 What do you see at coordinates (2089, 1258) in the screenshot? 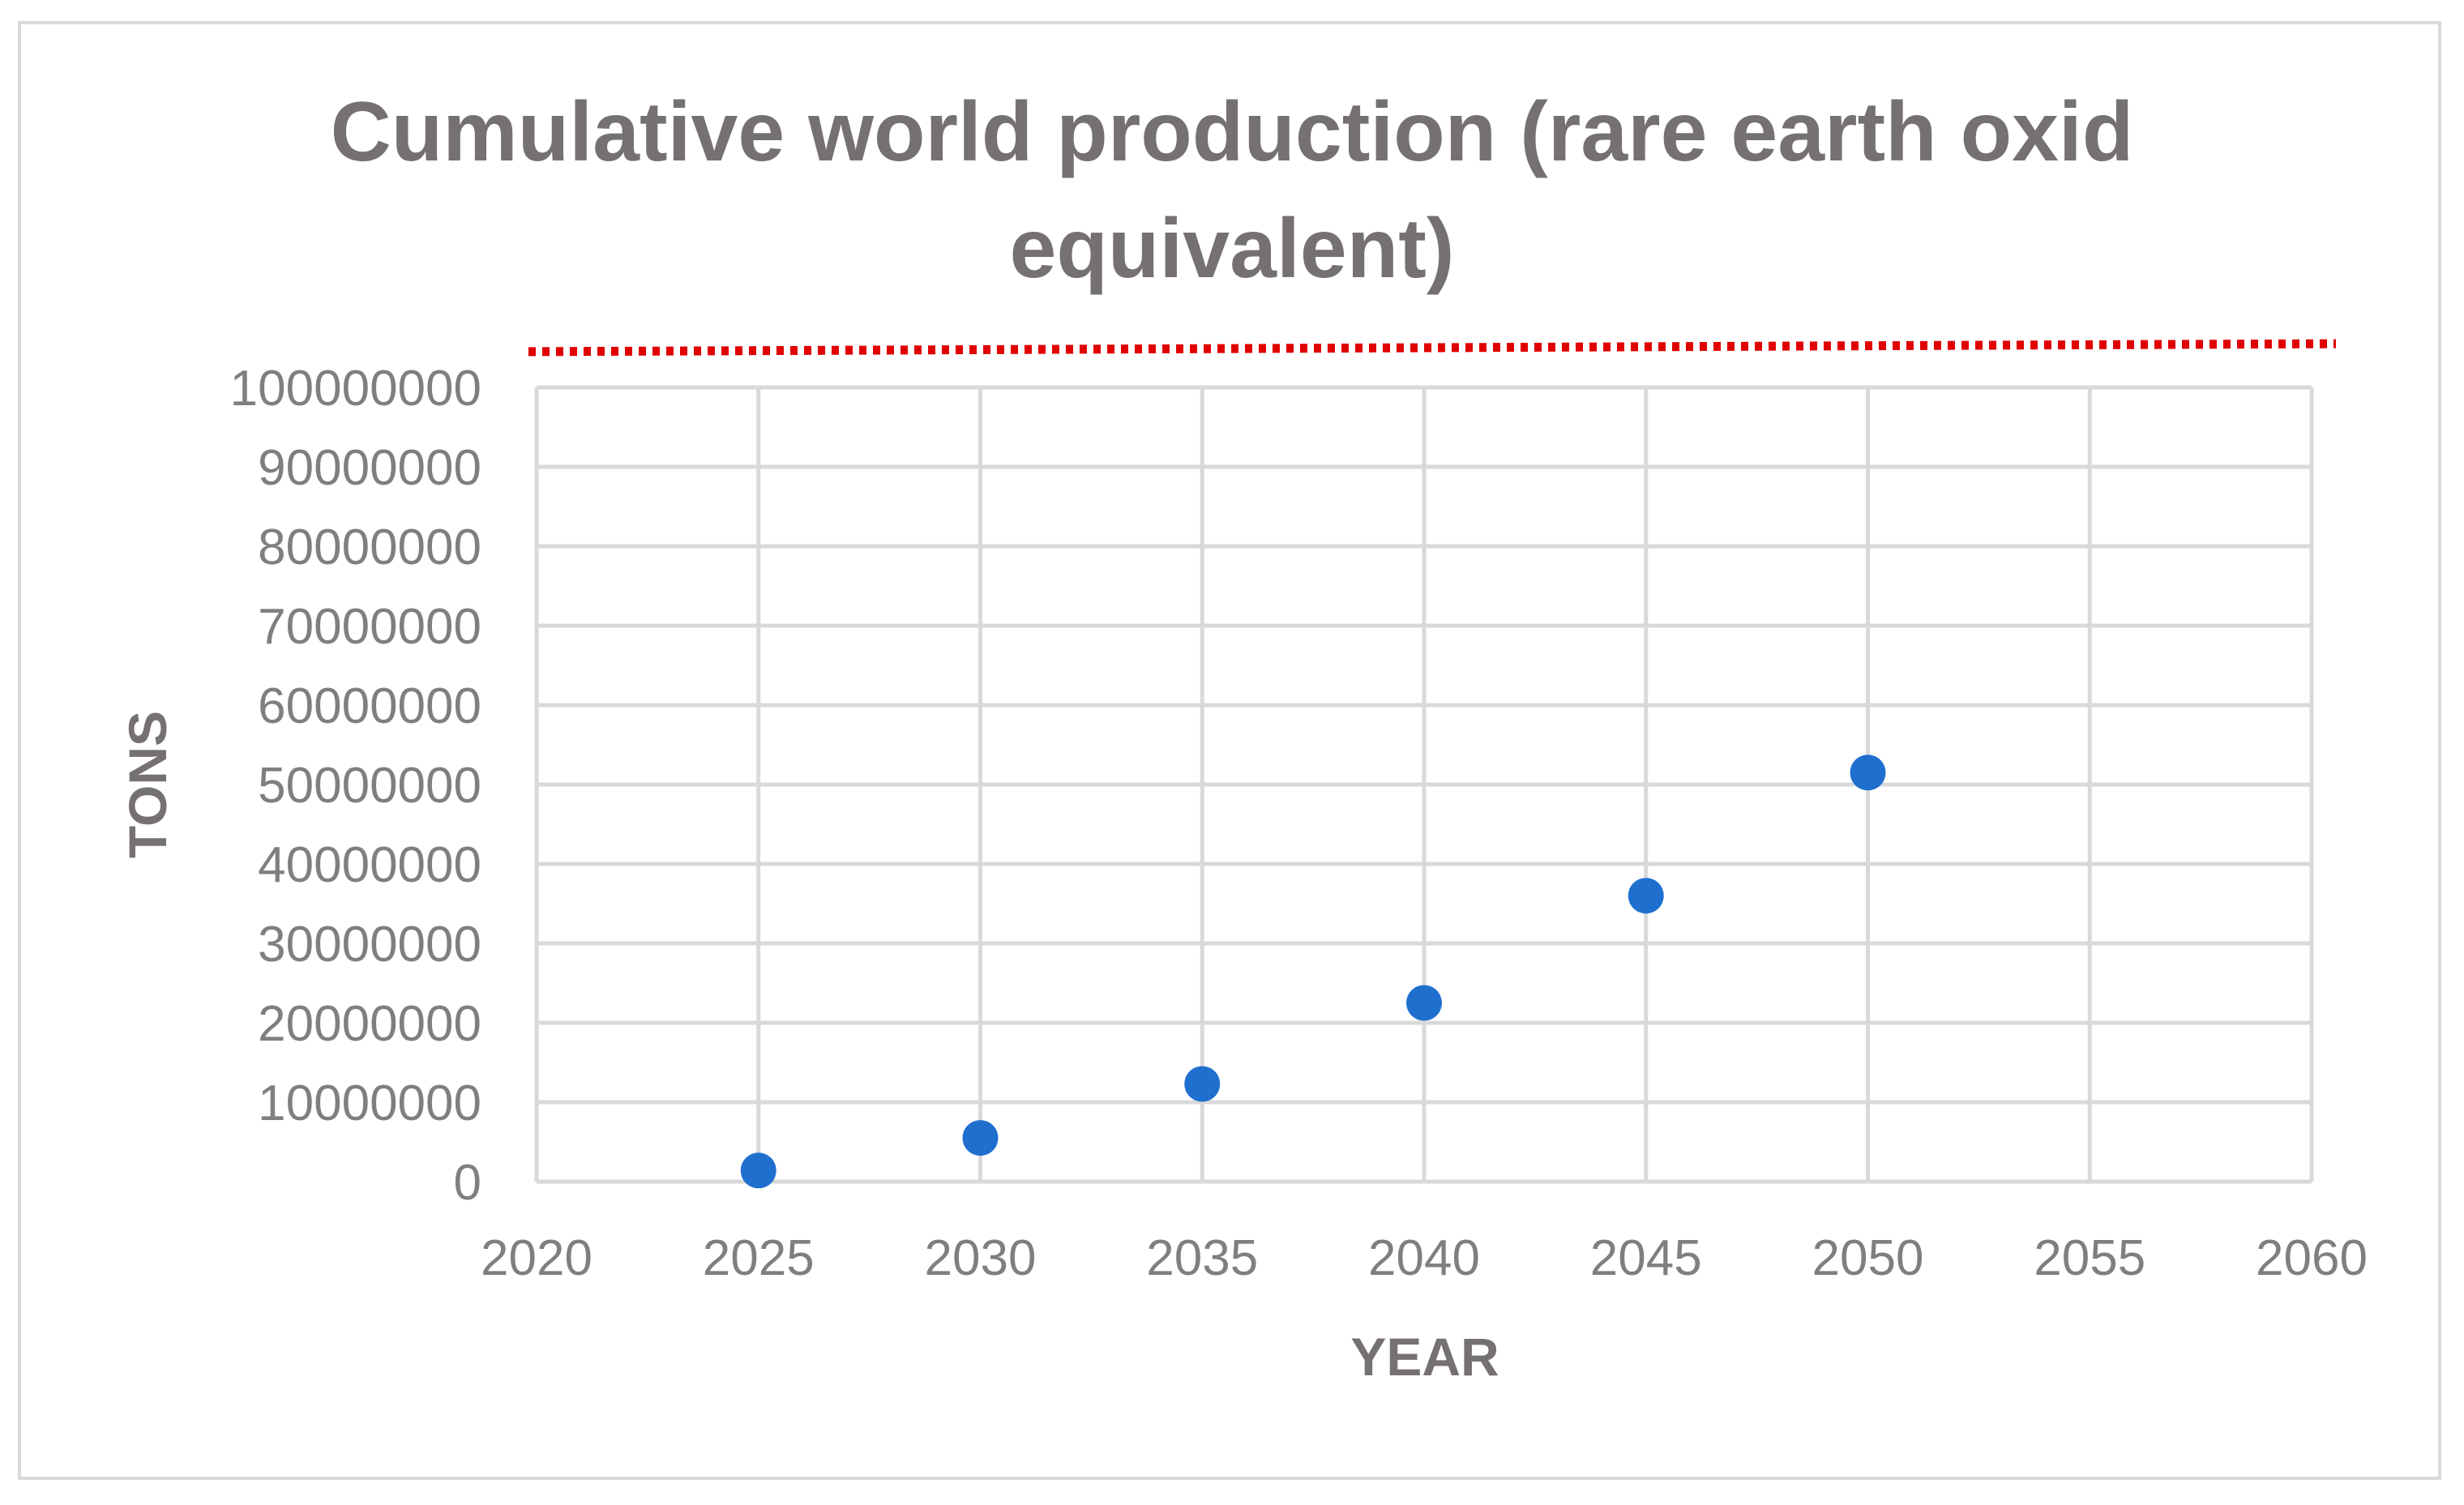
I see `x-tick-label: 2055` at bounding box center [2089, 1258].